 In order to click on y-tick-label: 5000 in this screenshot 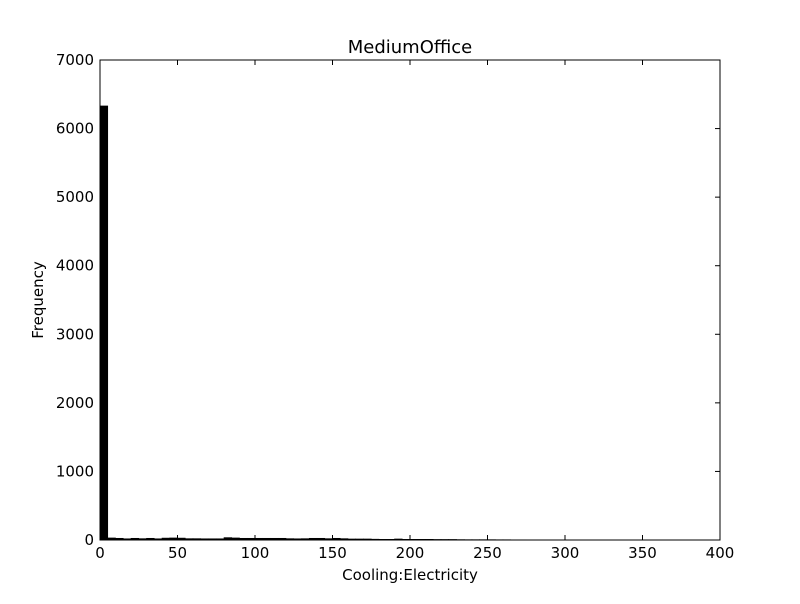, I will do `click(75, 197)`.